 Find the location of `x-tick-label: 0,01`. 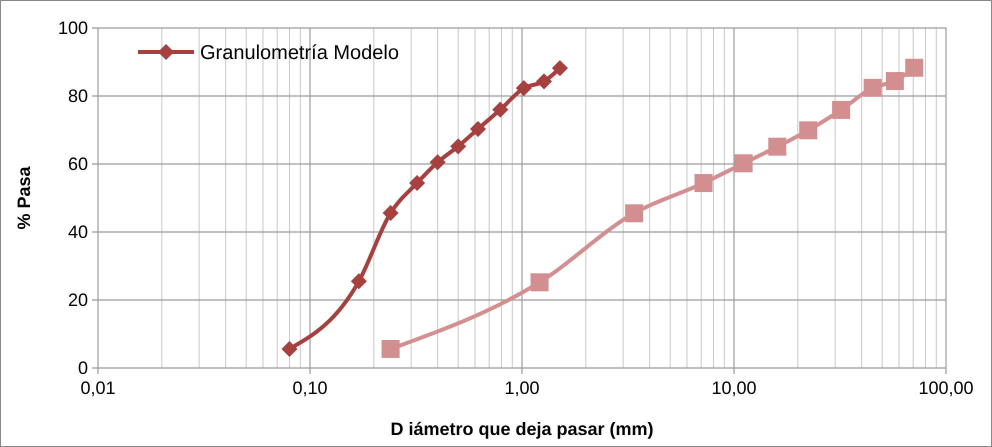

x-tick-label: 0,01 is located at coordinates (98, 388).